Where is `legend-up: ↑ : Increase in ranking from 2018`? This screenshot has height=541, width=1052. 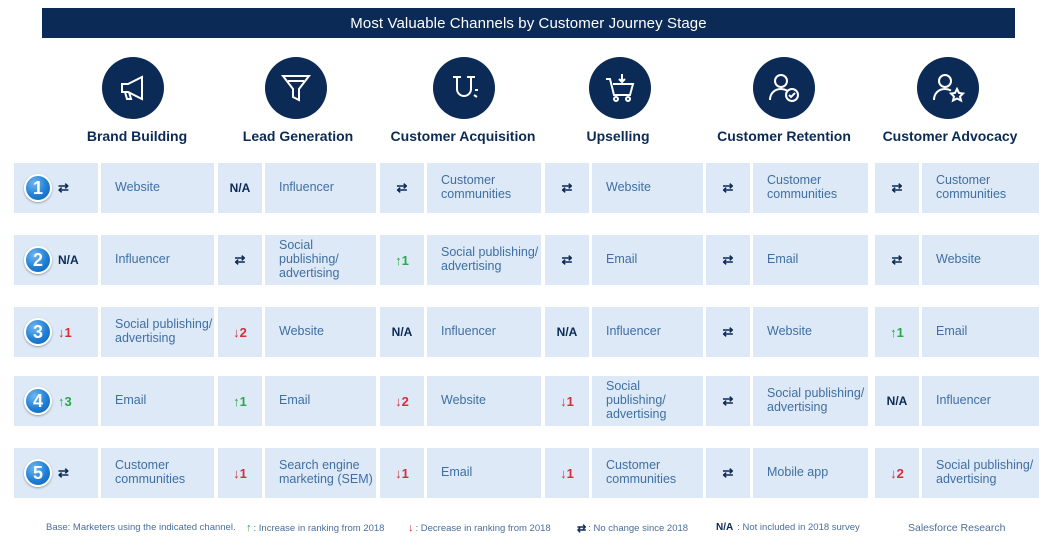 legend-up: ↑ : Increase in ranking from 2018 is located at coordinates (315, 528).